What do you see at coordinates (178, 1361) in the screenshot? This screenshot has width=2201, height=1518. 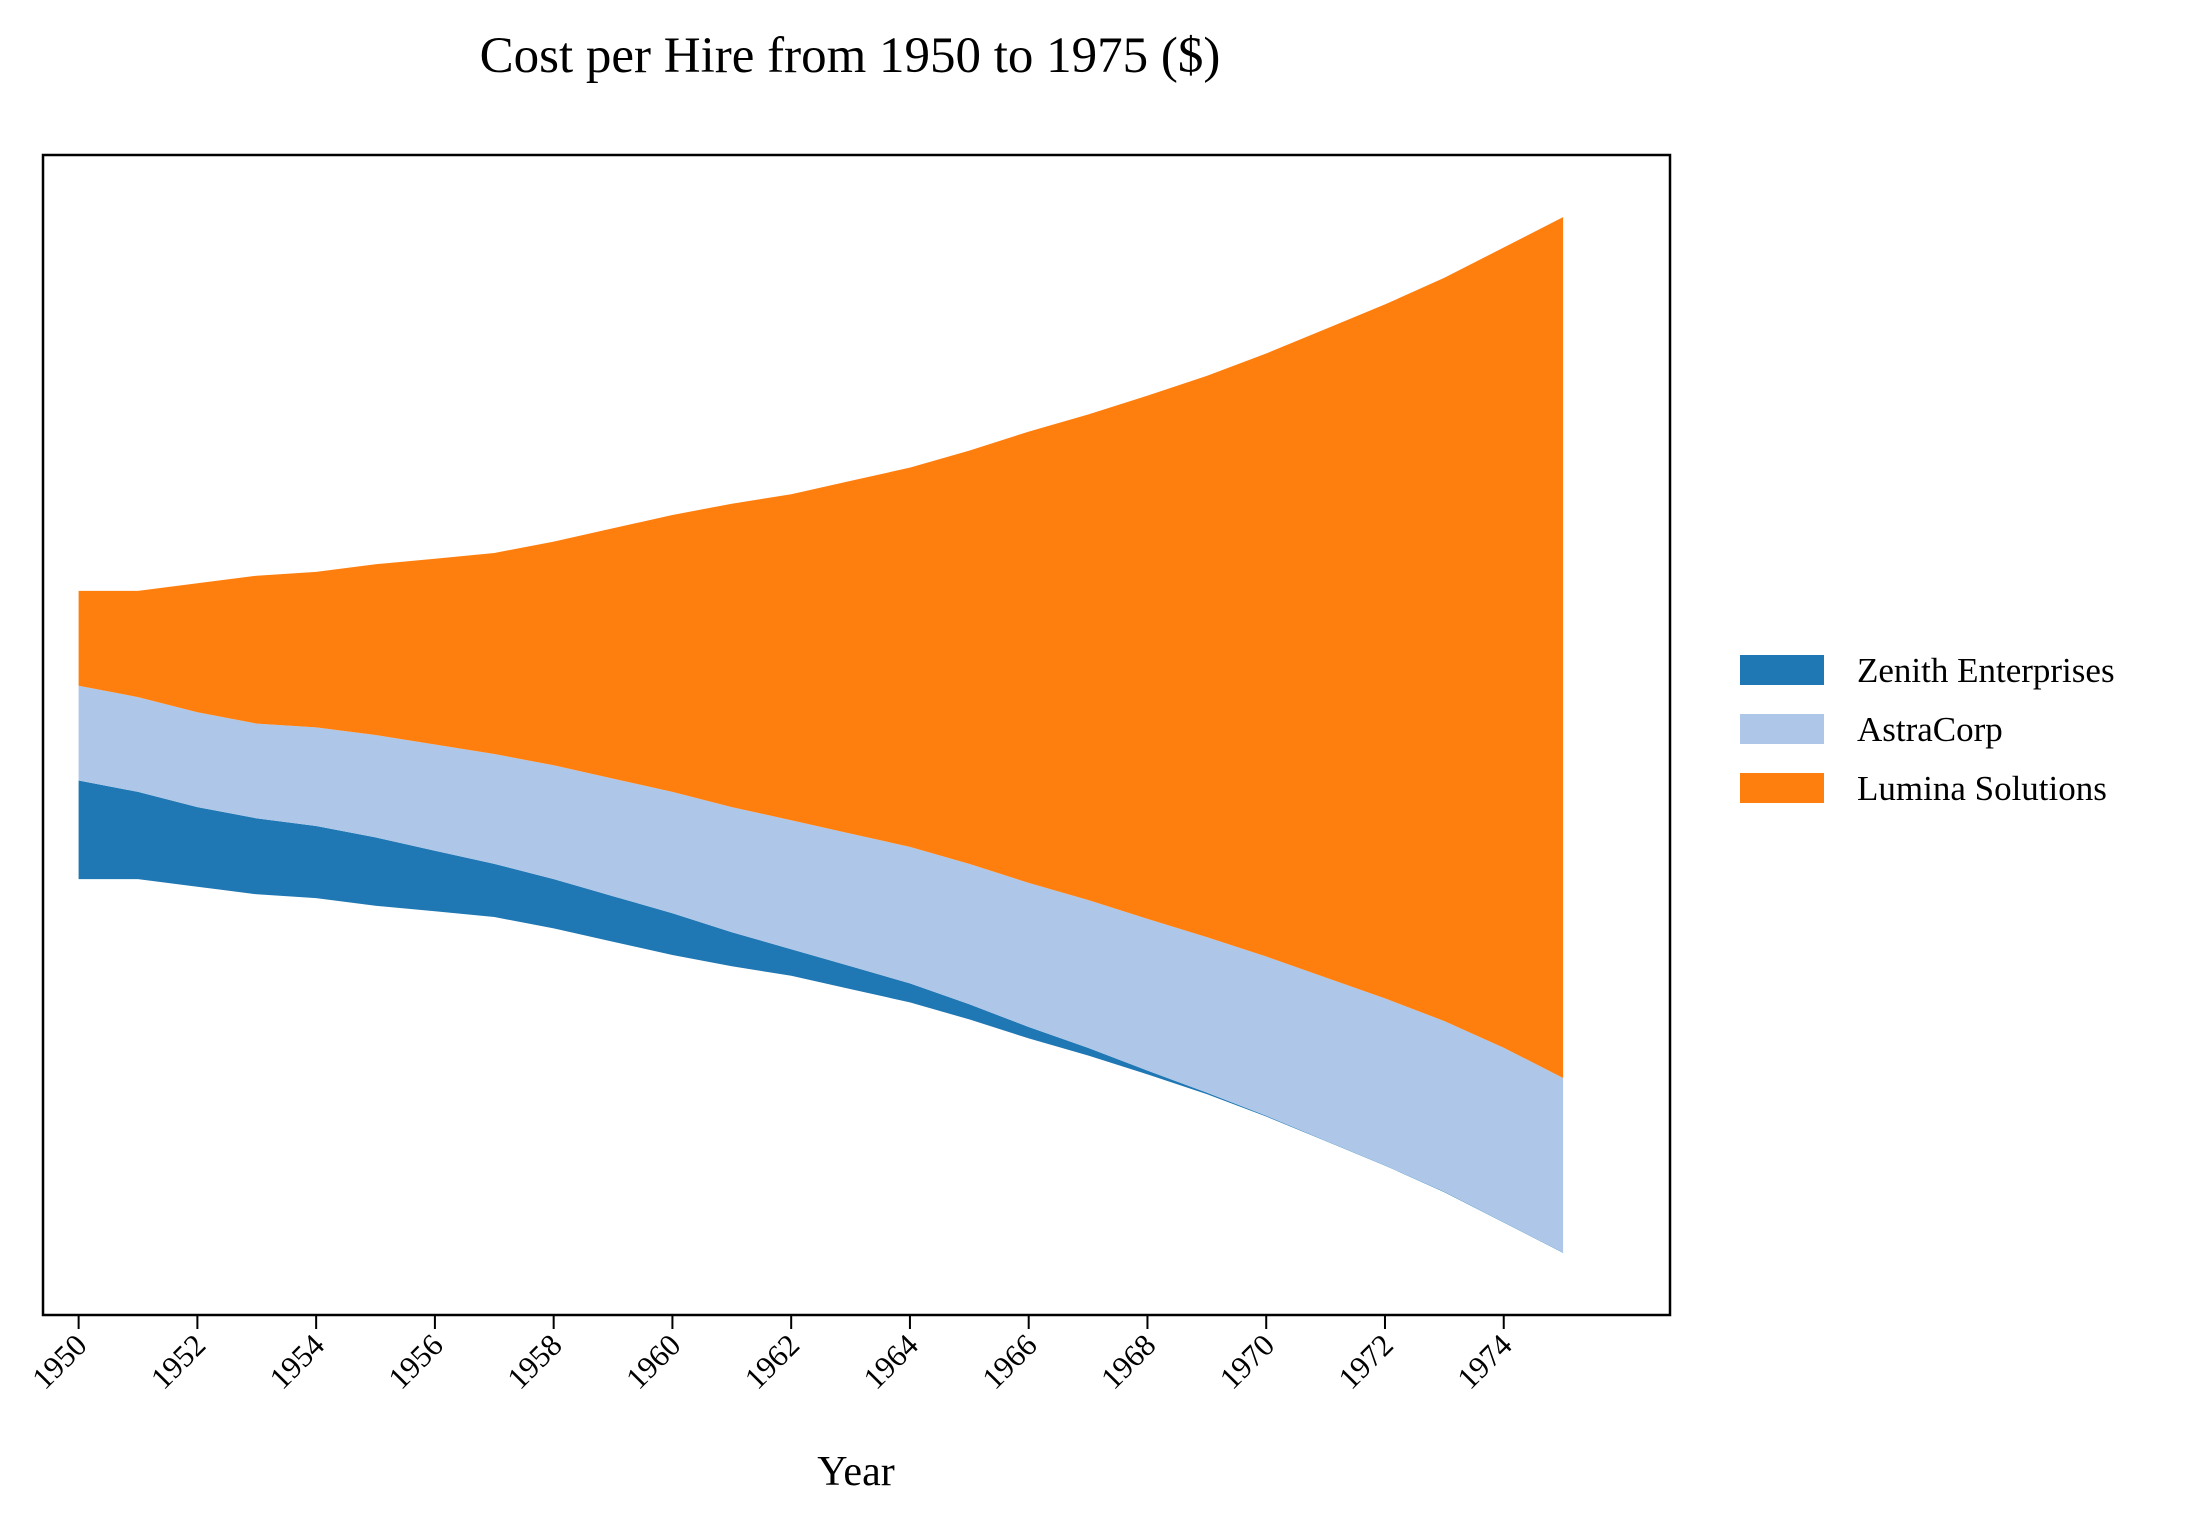 I see `x-tick-label: 1952` at bounding box center [178, 1361].